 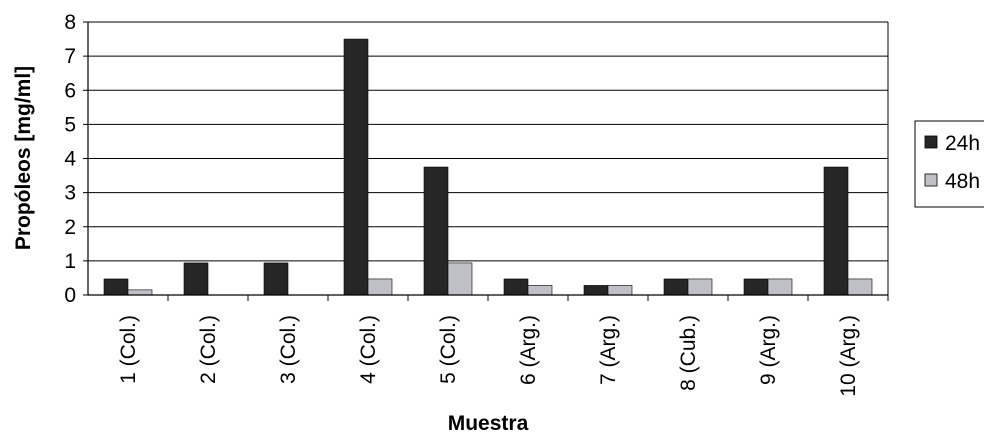 What do you see at coordinates (70, 56) in the screenshot?
I see `y-tick-label: 7` at bounding box center [70, 56].